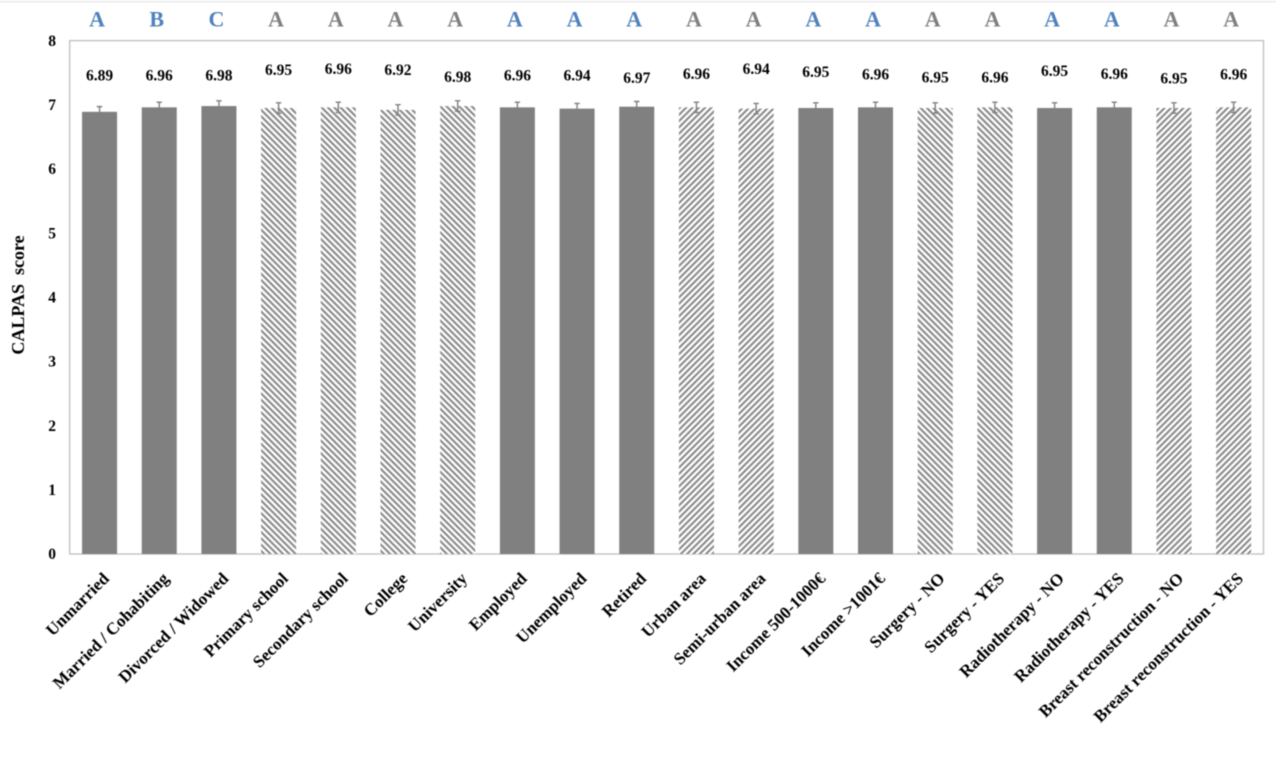 The image size is (1276, 764). Describe the element at coordinates (52, 490) in the screenshot. I see `svg-text: 1` at that location.